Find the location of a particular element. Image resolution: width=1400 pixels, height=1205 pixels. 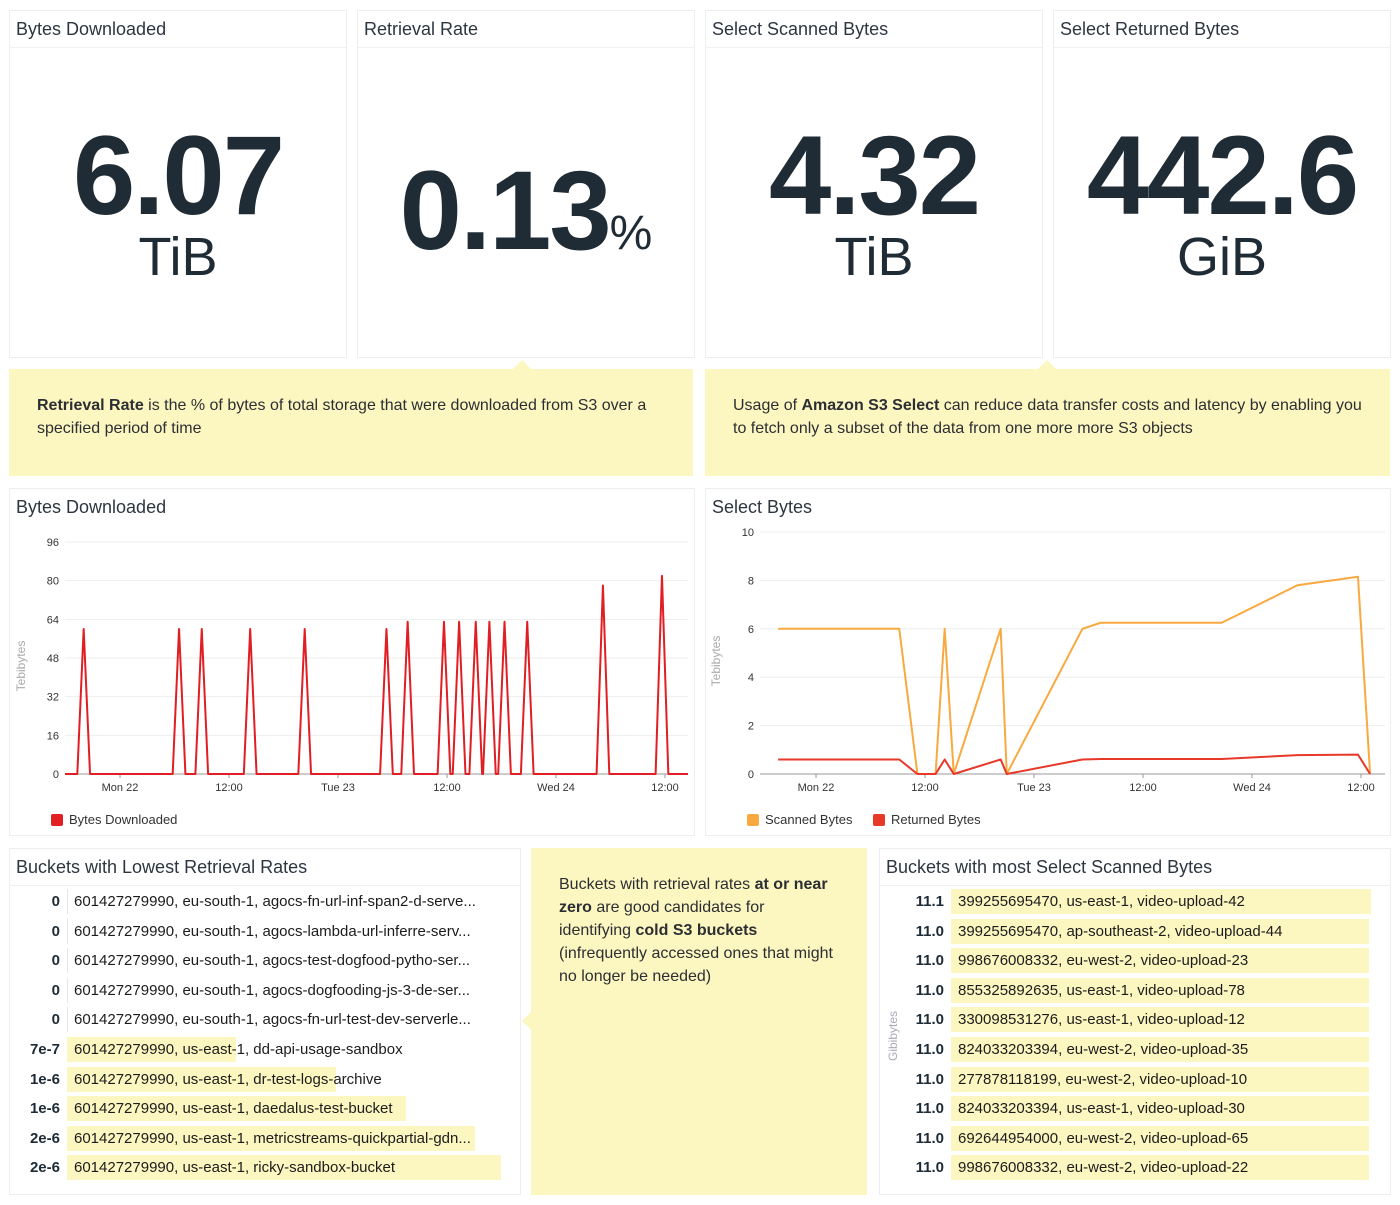

row-value: 2e-6 is located at coordinates (44, 1168).